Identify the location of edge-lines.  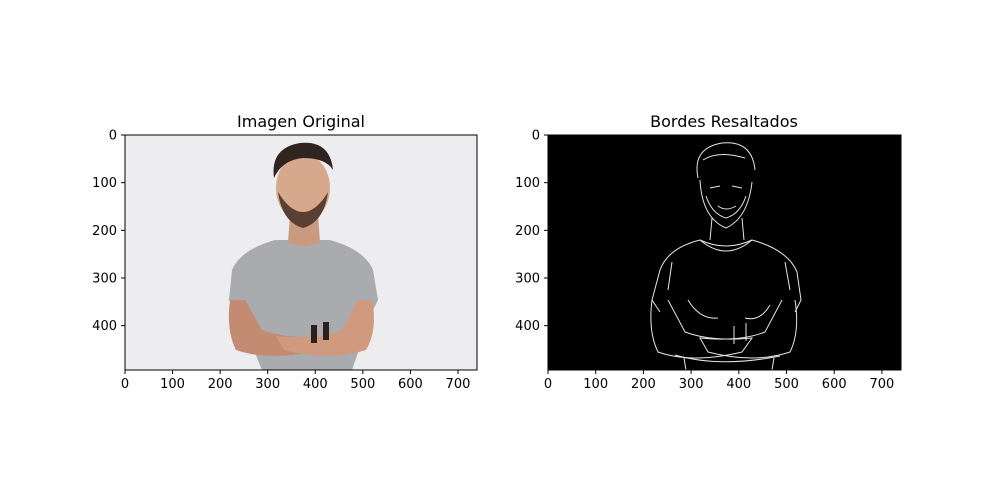
(726, 256).